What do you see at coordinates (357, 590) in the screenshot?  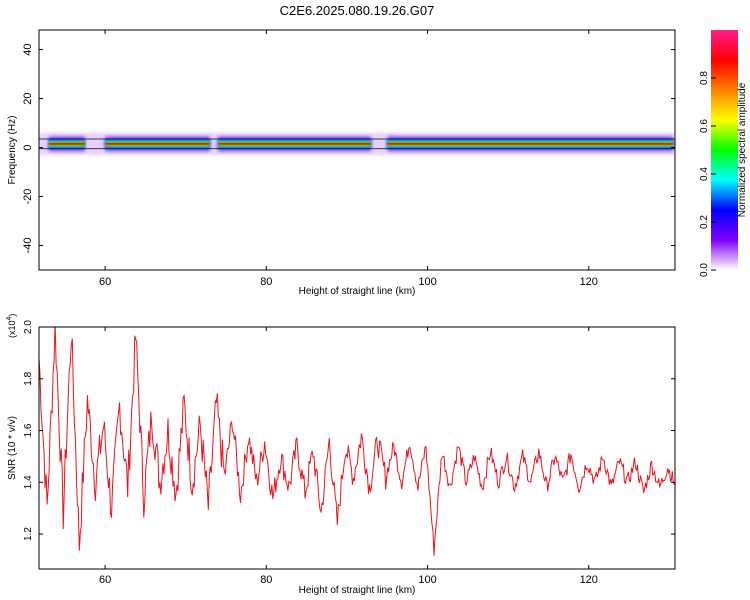 I see `snr-x-axis-label: Height of straight line (km)` at bounding box center [357, 590].